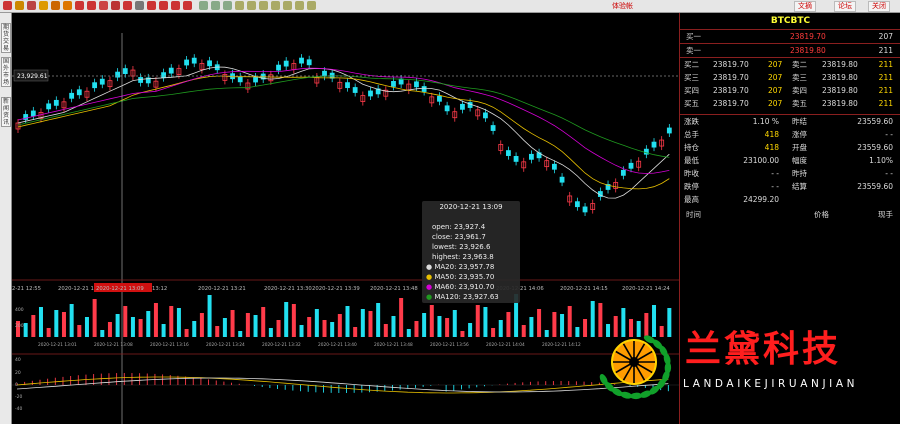  Describe the element at coordinates (6, 112) in the screenshot. I see `tab-news: 新闻资讯` at that location.